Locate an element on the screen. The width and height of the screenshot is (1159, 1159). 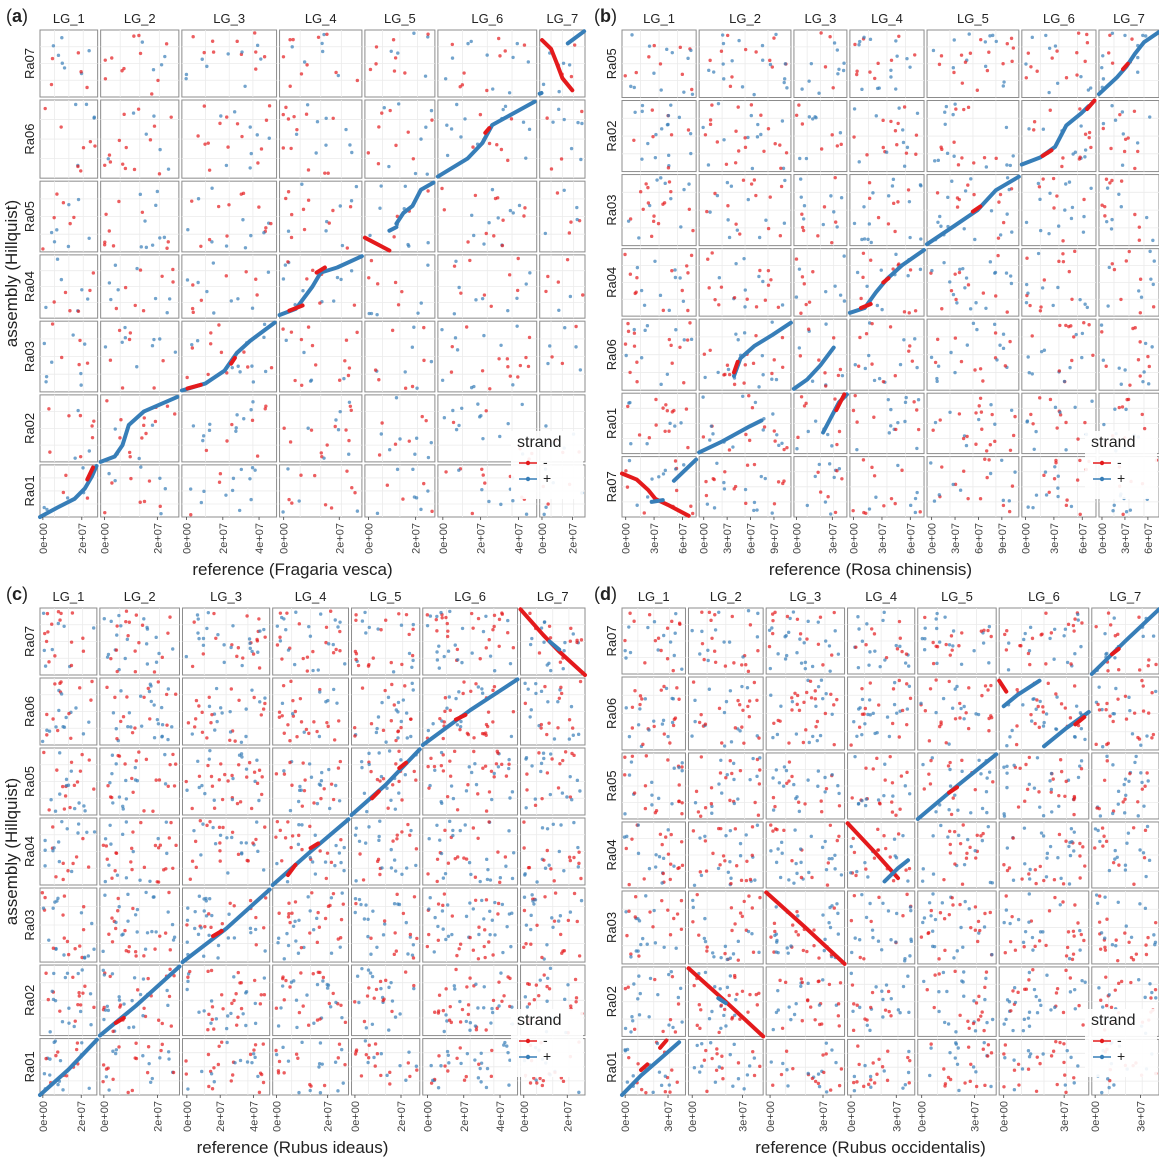
synteny-segment is located at coordinates (139, 429).